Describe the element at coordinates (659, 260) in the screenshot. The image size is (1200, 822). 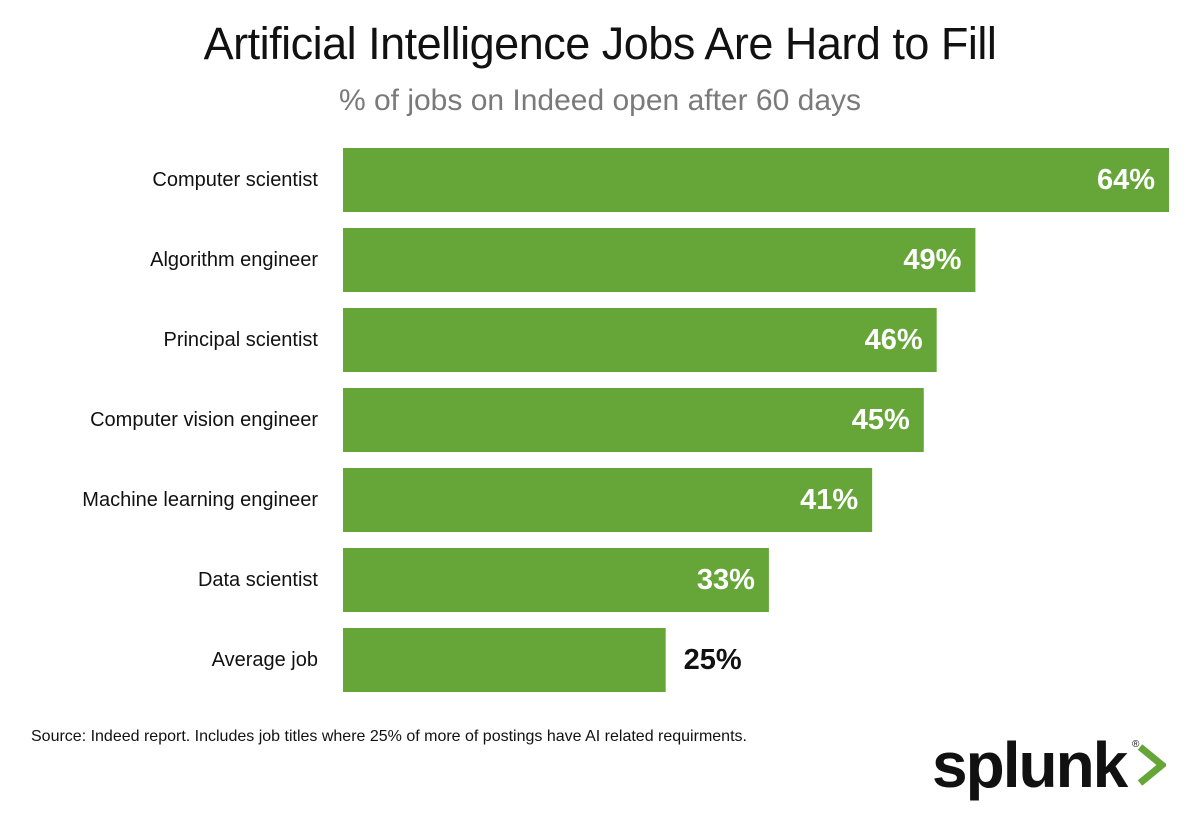
I see `bar-algorithm-engineer` at that location.